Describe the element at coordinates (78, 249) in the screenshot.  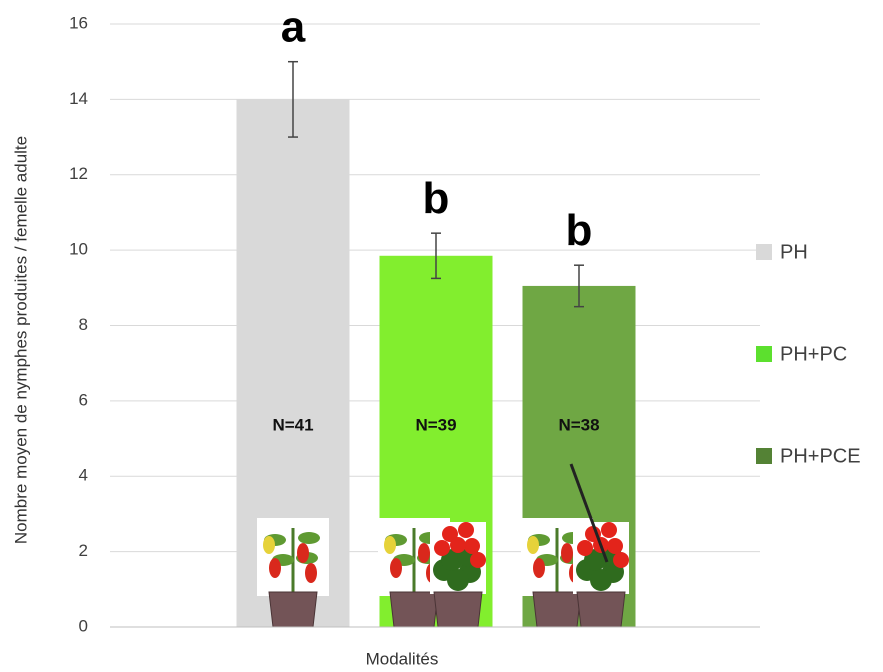
I see `y-tick-label: 10` at that location.